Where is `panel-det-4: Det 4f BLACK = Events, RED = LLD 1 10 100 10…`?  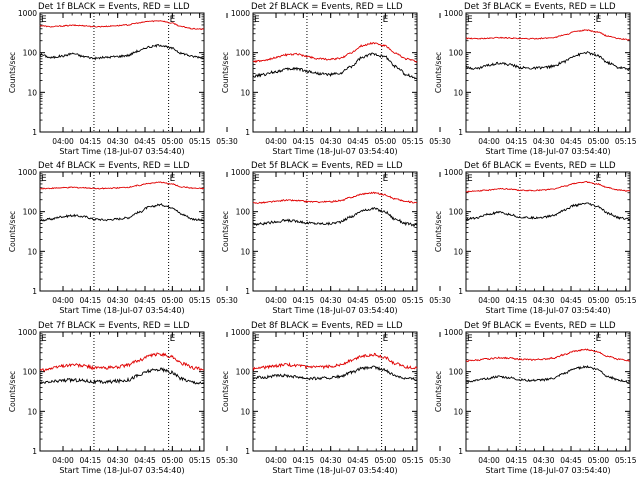 panel-det-4: Det 4f BLACK = Events, RED = LLD 1 10 100 10… is located at coordinates (123, 238).